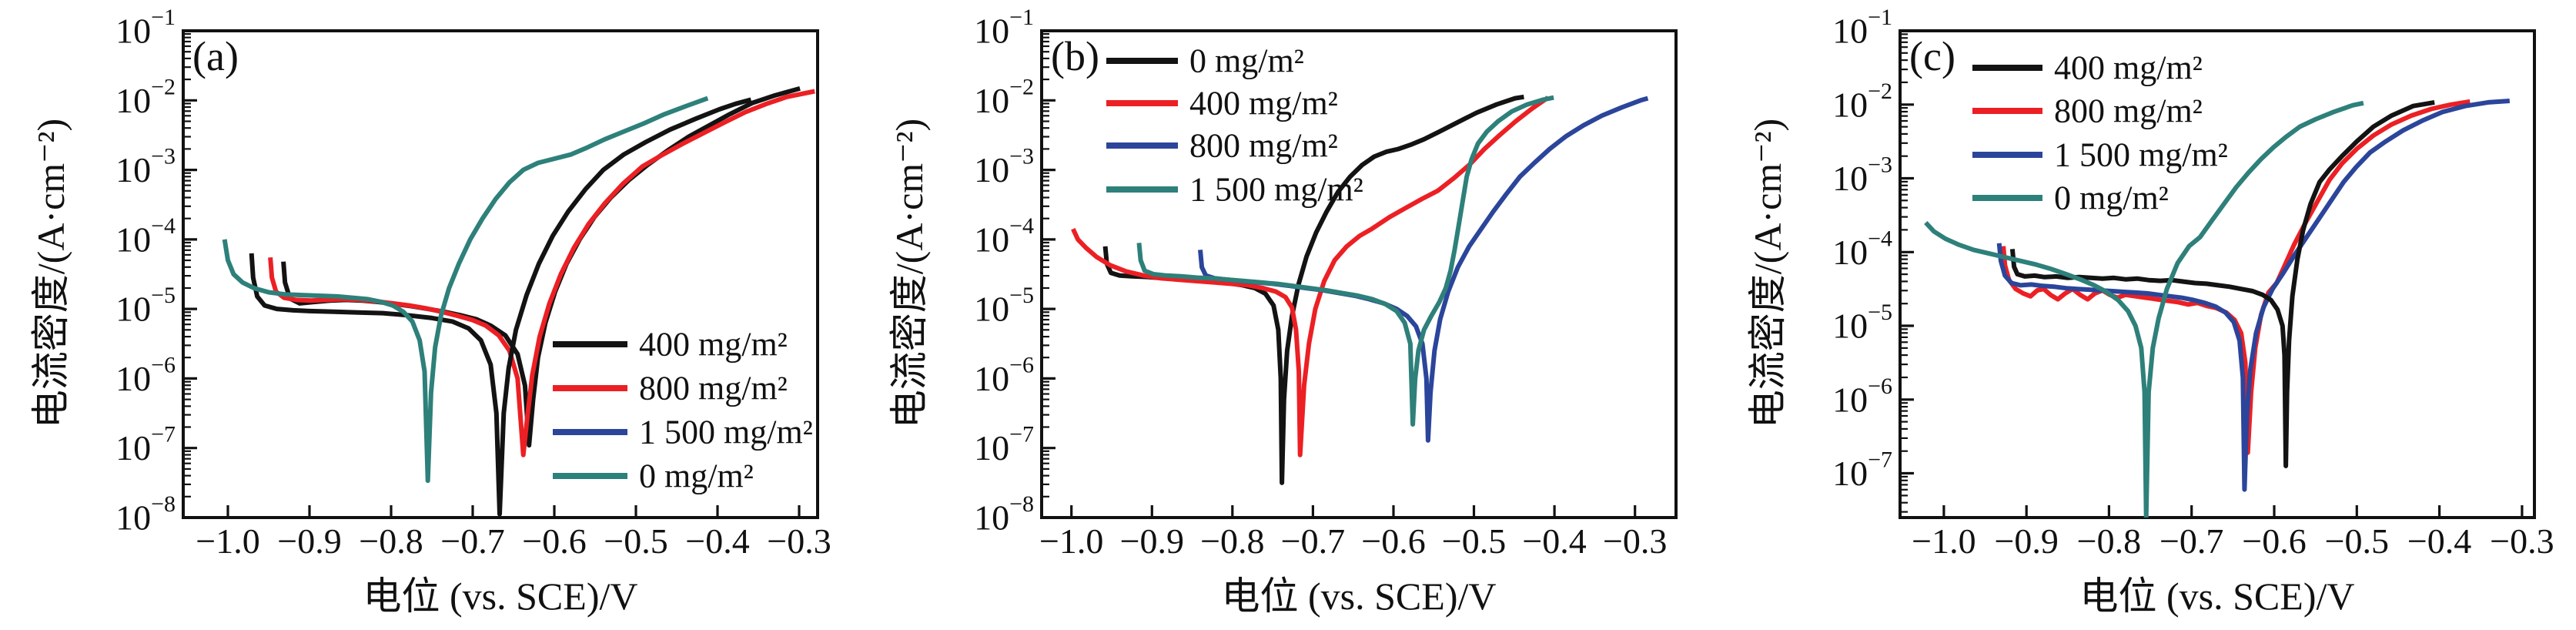 The height and width of the screenshot is (630, 2576). What do you see at coordinates (1235, 126) in the screenshot?
I see `legend: 0 mg/m² 400 mg/m² 800 mg/m² 1 500 mg/m²` at bounding box center [1235, 126].